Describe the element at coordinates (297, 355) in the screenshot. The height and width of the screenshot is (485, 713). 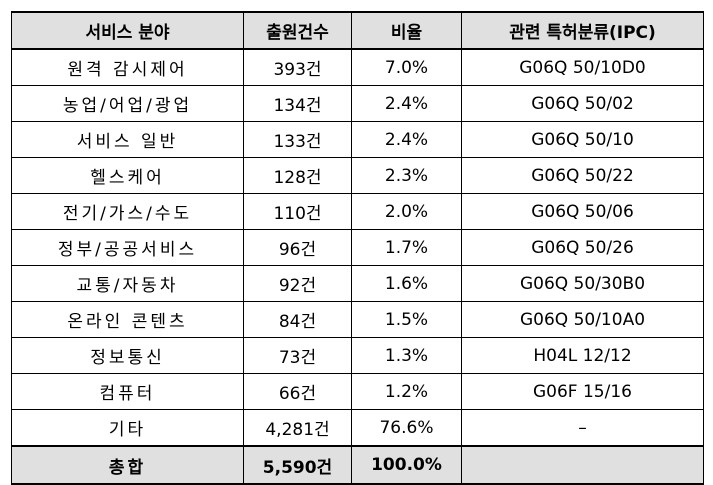
I see `cell-application-count: 73건` at that location.